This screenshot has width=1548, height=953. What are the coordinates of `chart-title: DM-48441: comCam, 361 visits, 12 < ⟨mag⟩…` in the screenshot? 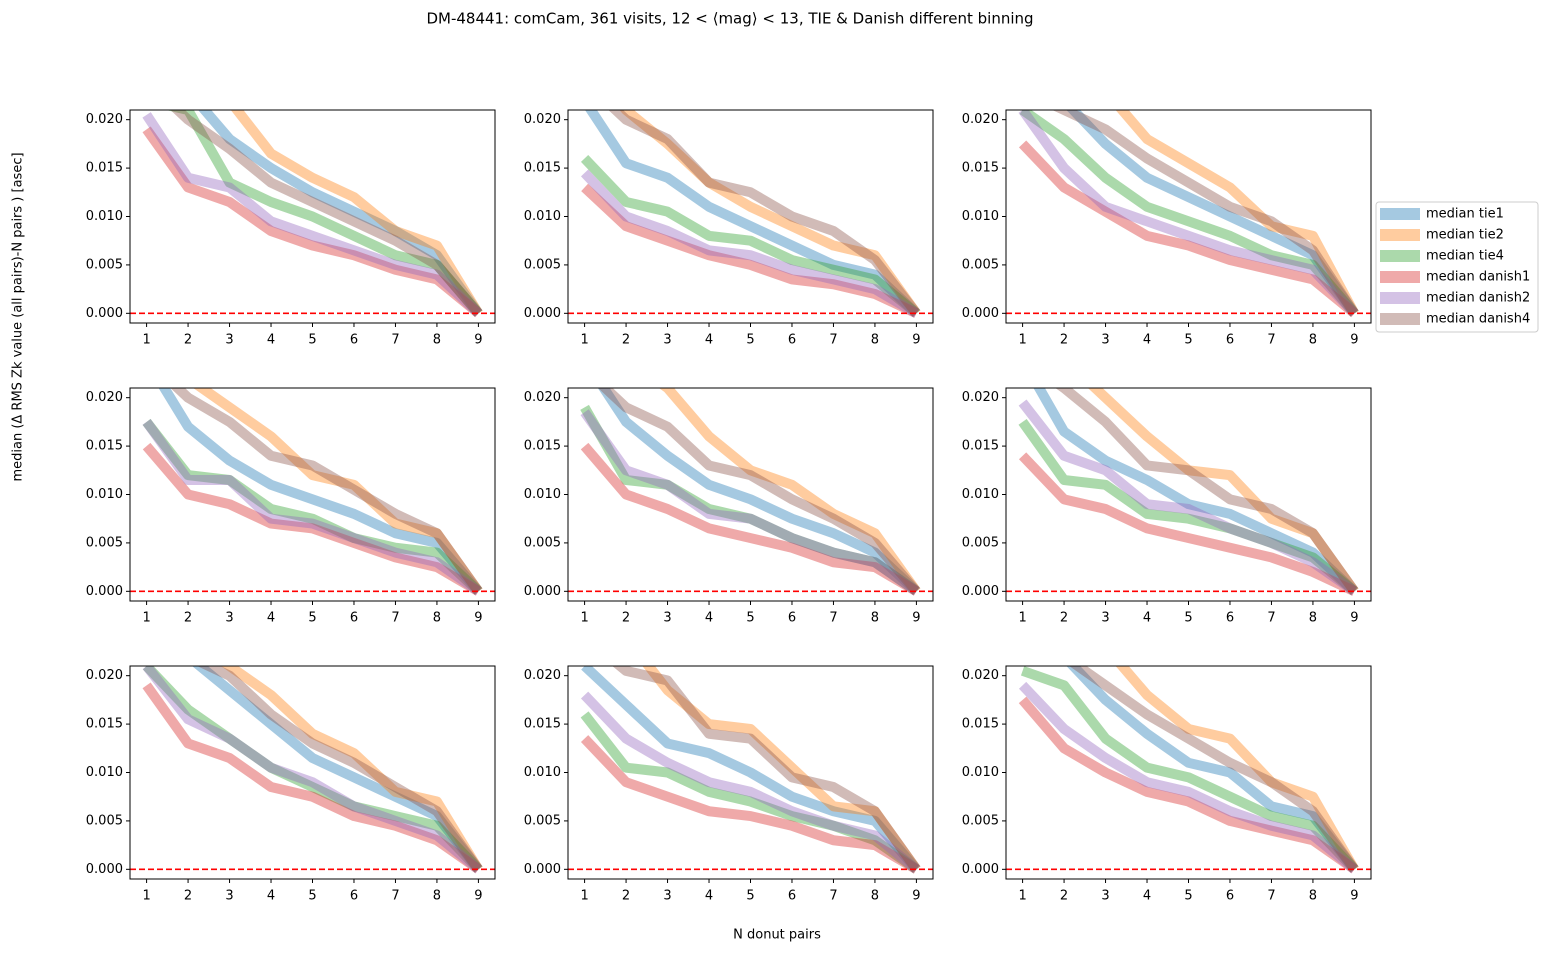 It's located at (729, 19).